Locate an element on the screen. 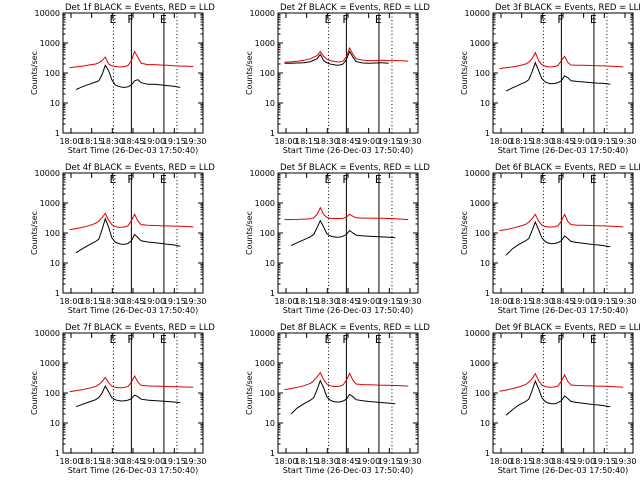  panel-title: Det 3f BLACK = Events, RED = LLD is located at coordinates (567, 8).